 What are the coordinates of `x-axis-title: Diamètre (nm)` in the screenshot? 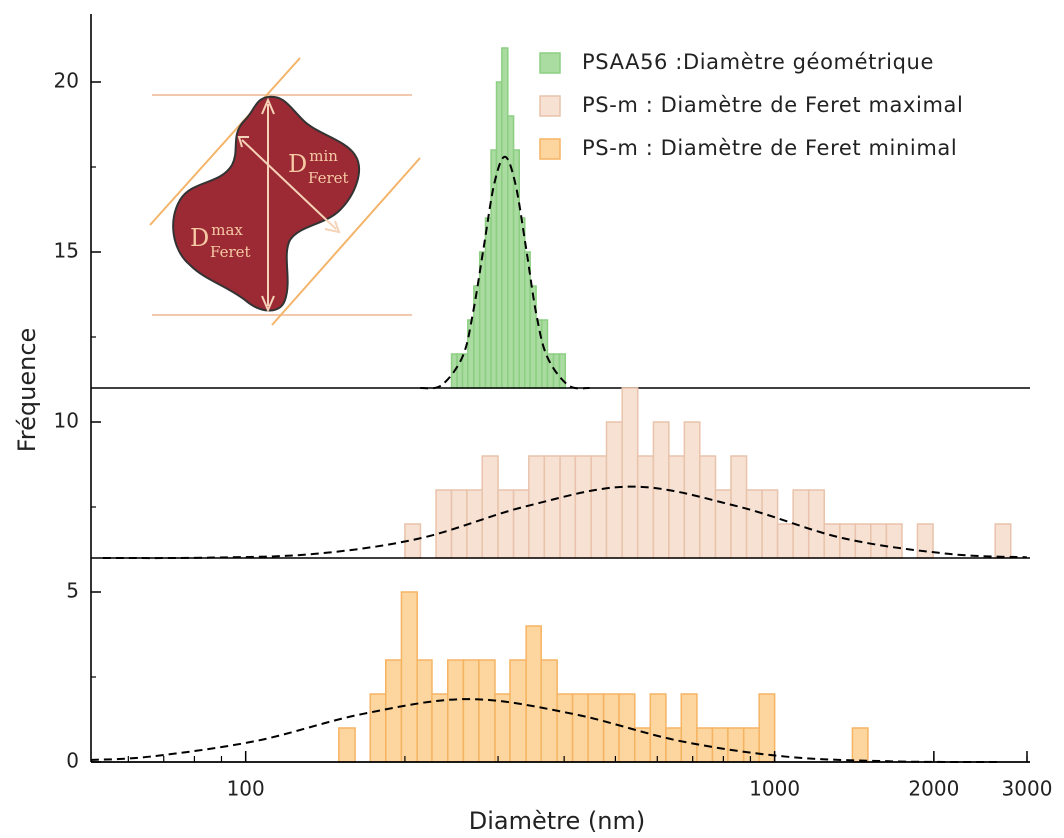 It's located at (557, 821).